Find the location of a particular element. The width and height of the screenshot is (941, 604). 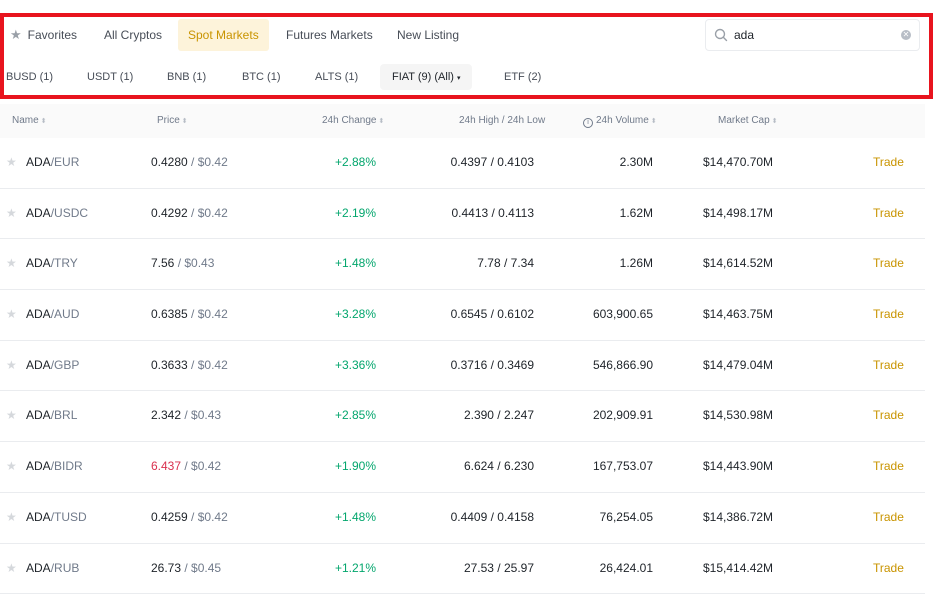

change-24h: +3.36% is located at coordinates (355, 364).